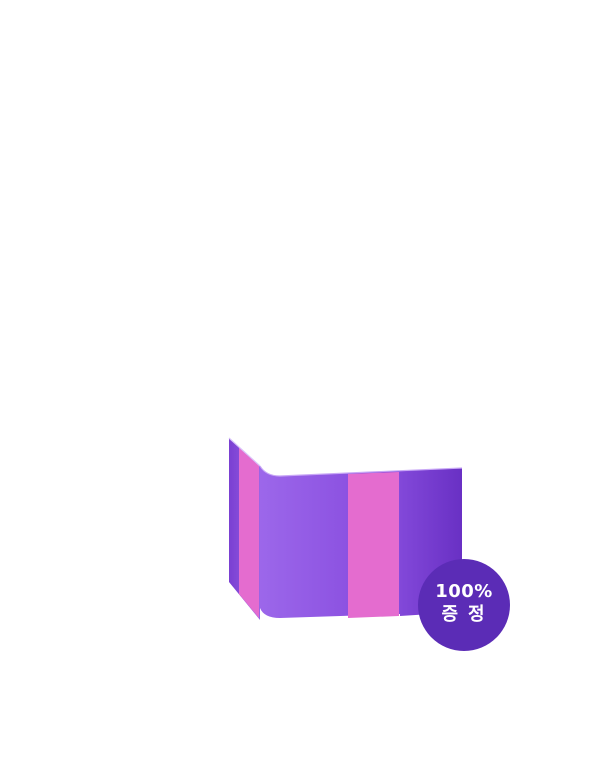  Describe the element at coordinates (244, 452) in the screenshot. I see `box-left-top-edge` at that location.